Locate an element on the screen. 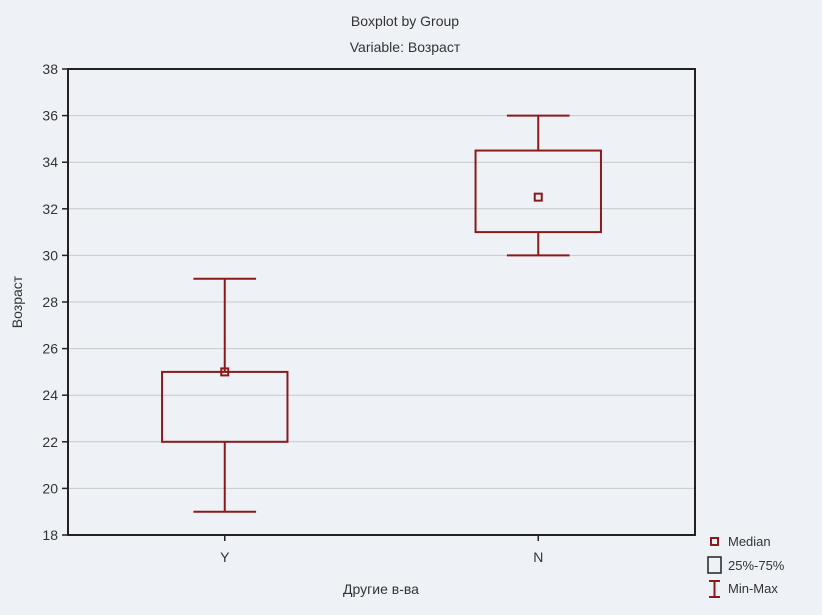 This screenshot has height=615, width=822. y-tick-label: 28 is located at coordinates (50, 302).